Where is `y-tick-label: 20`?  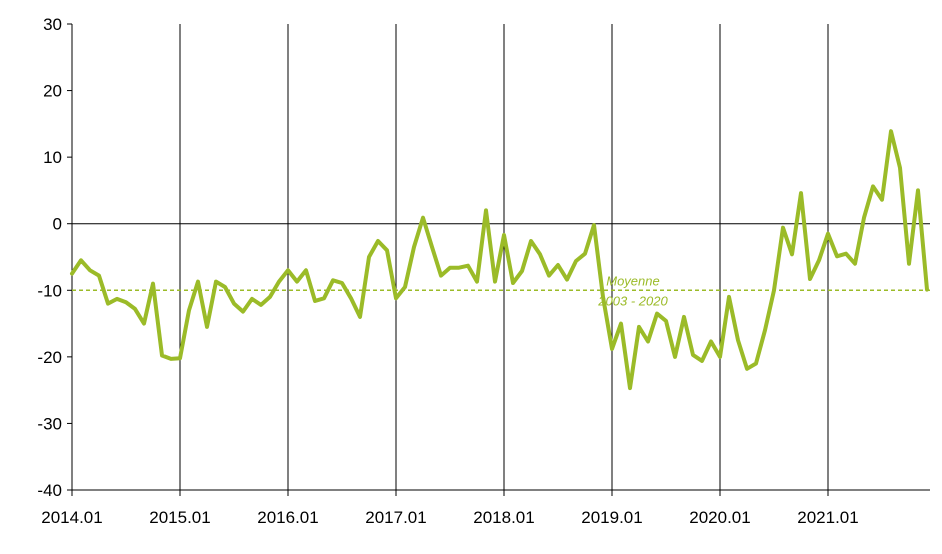
y-tick-label: 20 is located at coordinates (52, 91).